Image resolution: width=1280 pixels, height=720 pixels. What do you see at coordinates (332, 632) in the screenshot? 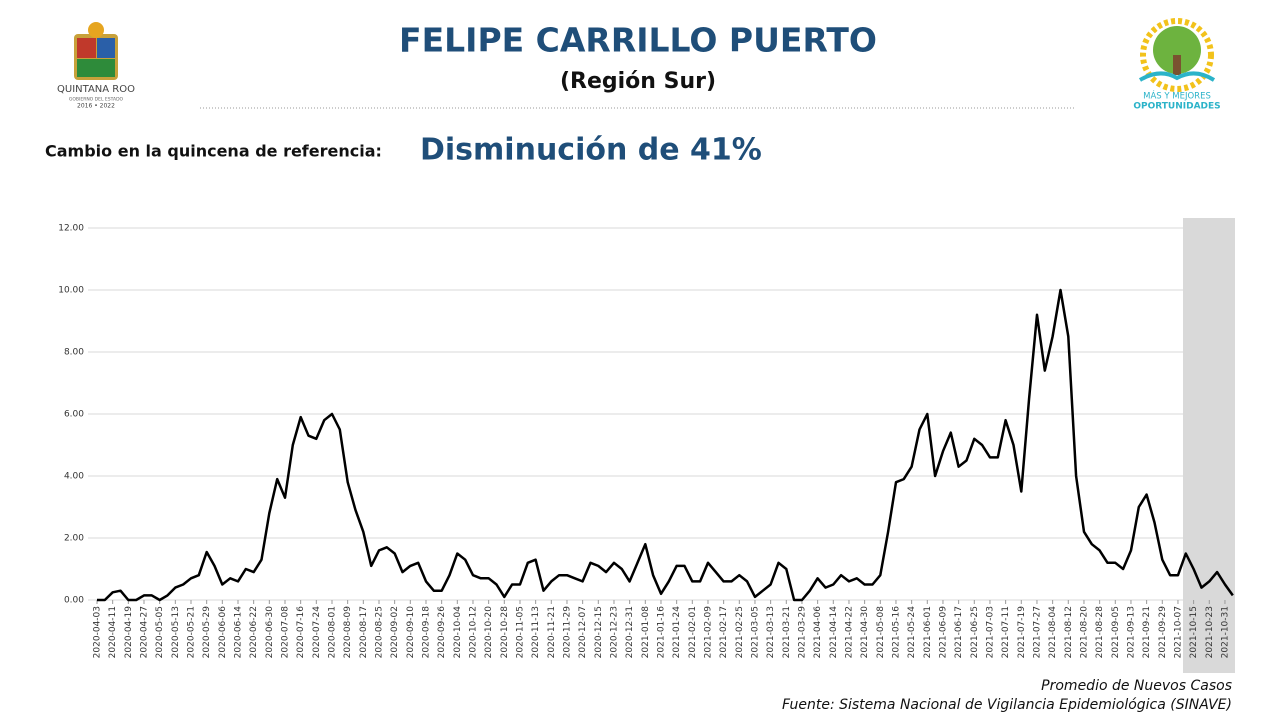
I see `x-tick-label: 2020-08-01` at bounding box center [332, 632].